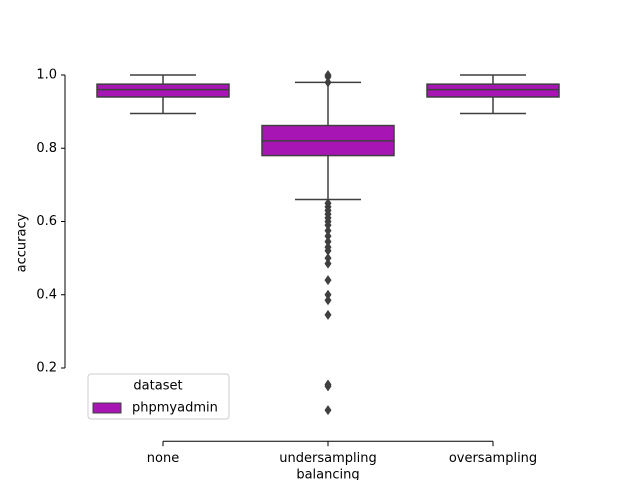 This screenshot has width=640, height=480. I want to click on x-tick-label: oversampling, so click(493, 458).